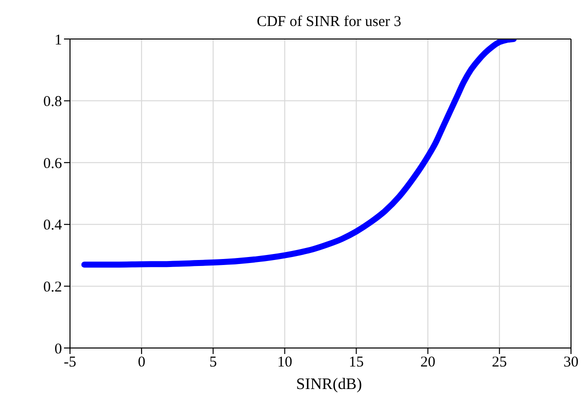 The image size is (588, 416). I want to click on x-tick-label: 0, so click(142, 362).